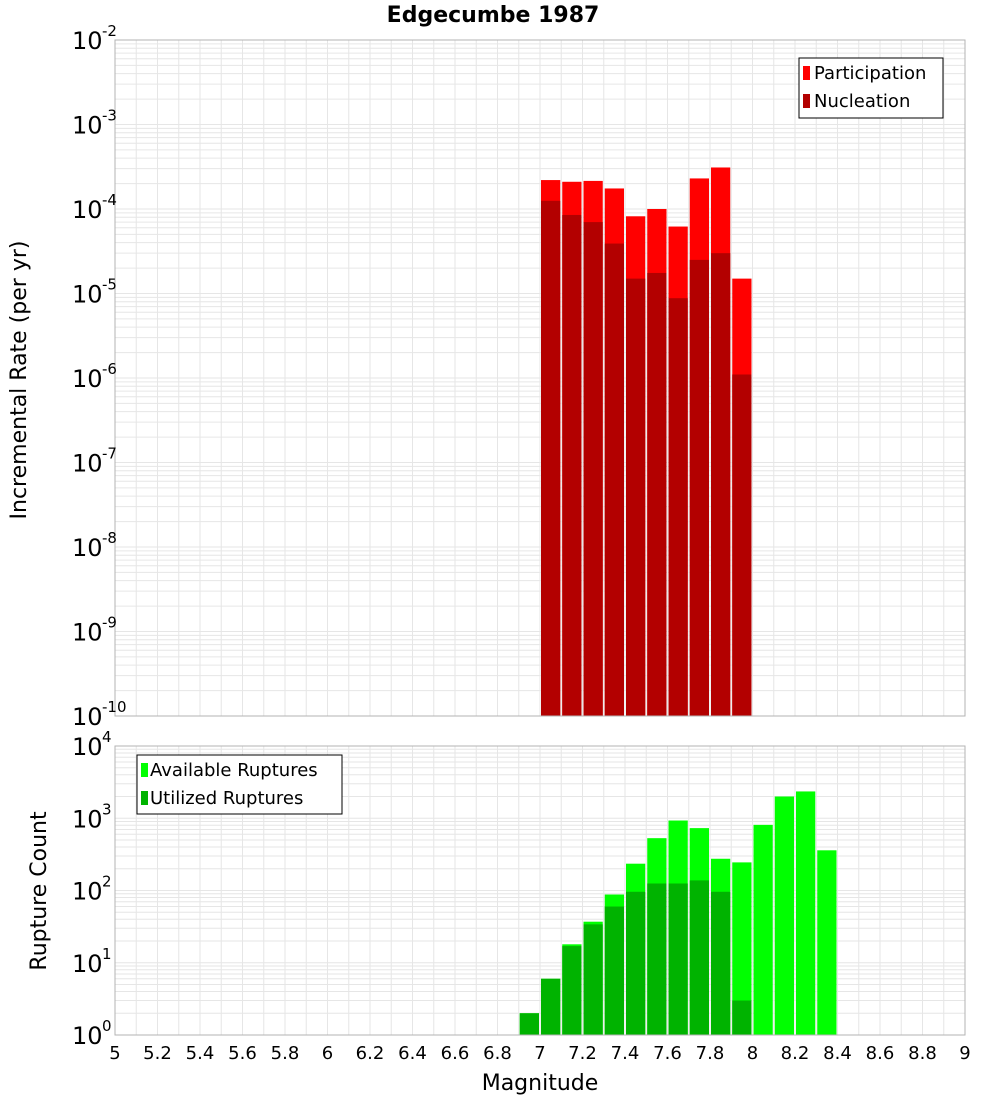 Image resolution: width=1000 pixels, height=1100 pixels. What do you see at coordinates (493, 15) in the screenshot?
I see `chart-title: Edgecumbe 1987` at bounding box center [493, 15].